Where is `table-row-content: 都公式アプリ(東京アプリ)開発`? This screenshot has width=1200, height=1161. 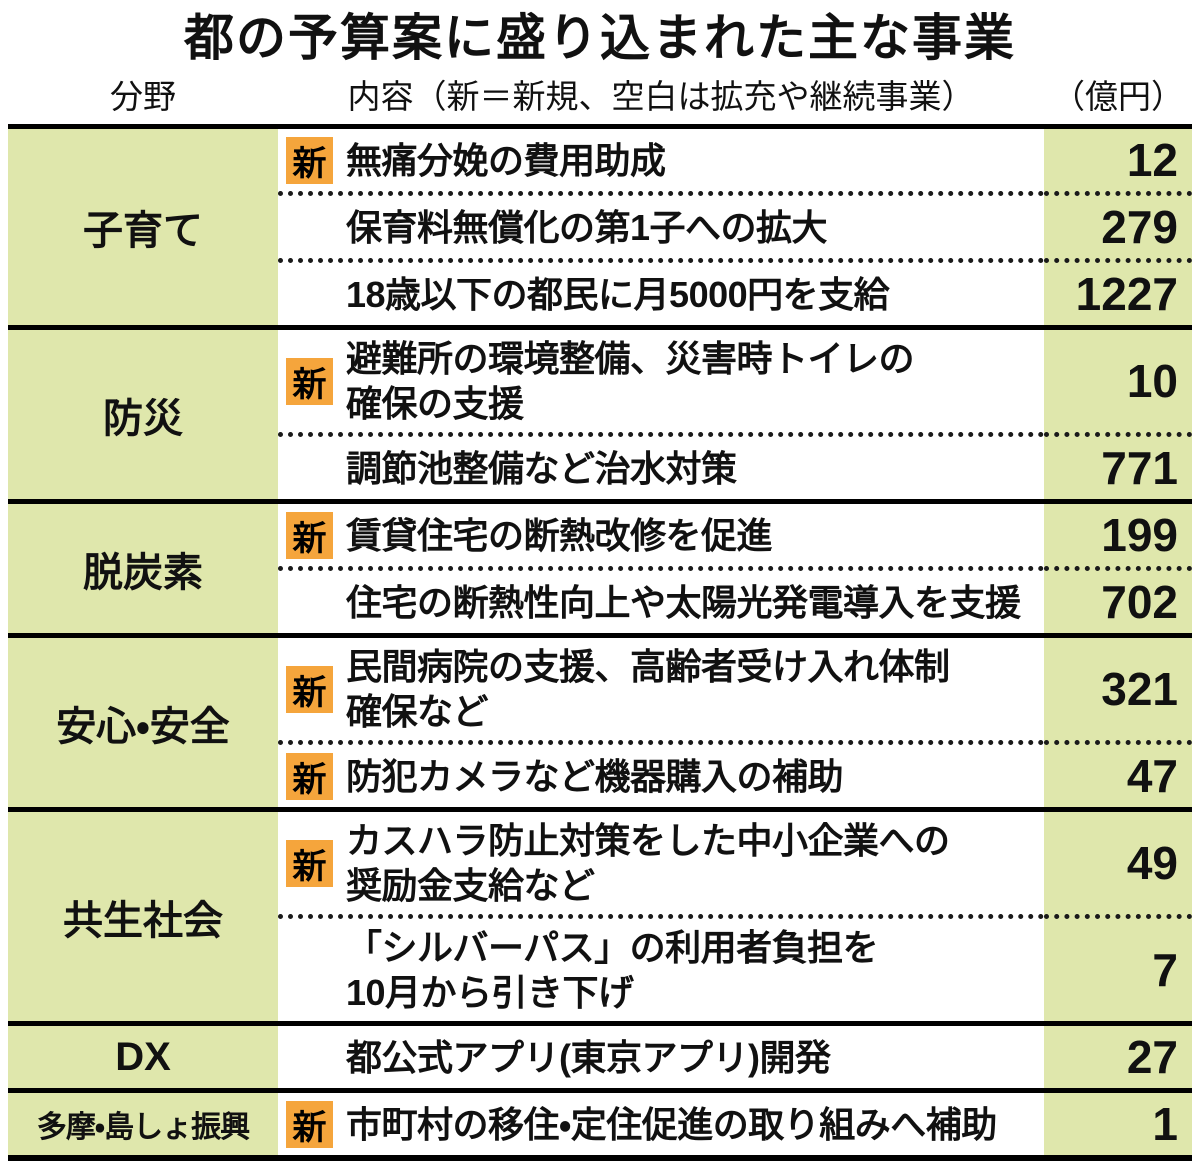 table-row-content: 都公式アプリ(東京アプリ)開発 is located at coordinates (661, 1057).